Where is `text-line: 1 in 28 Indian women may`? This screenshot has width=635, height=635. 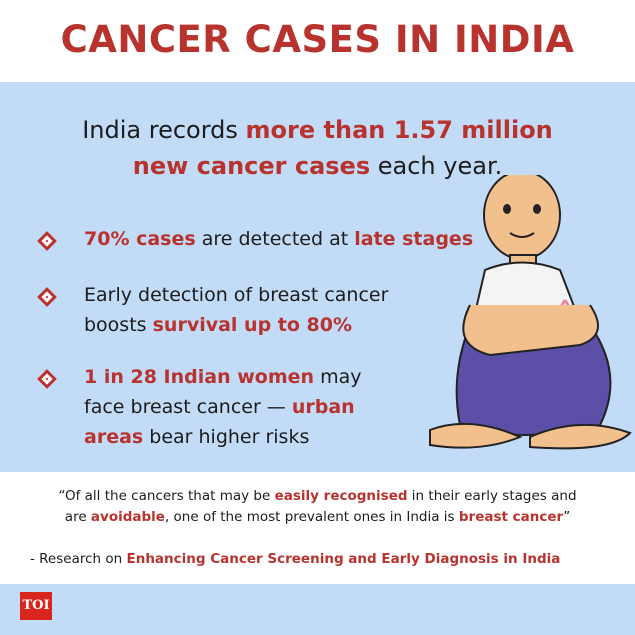 text-line: 1 in 28 Indian women may is located at coordinates (222, 377).